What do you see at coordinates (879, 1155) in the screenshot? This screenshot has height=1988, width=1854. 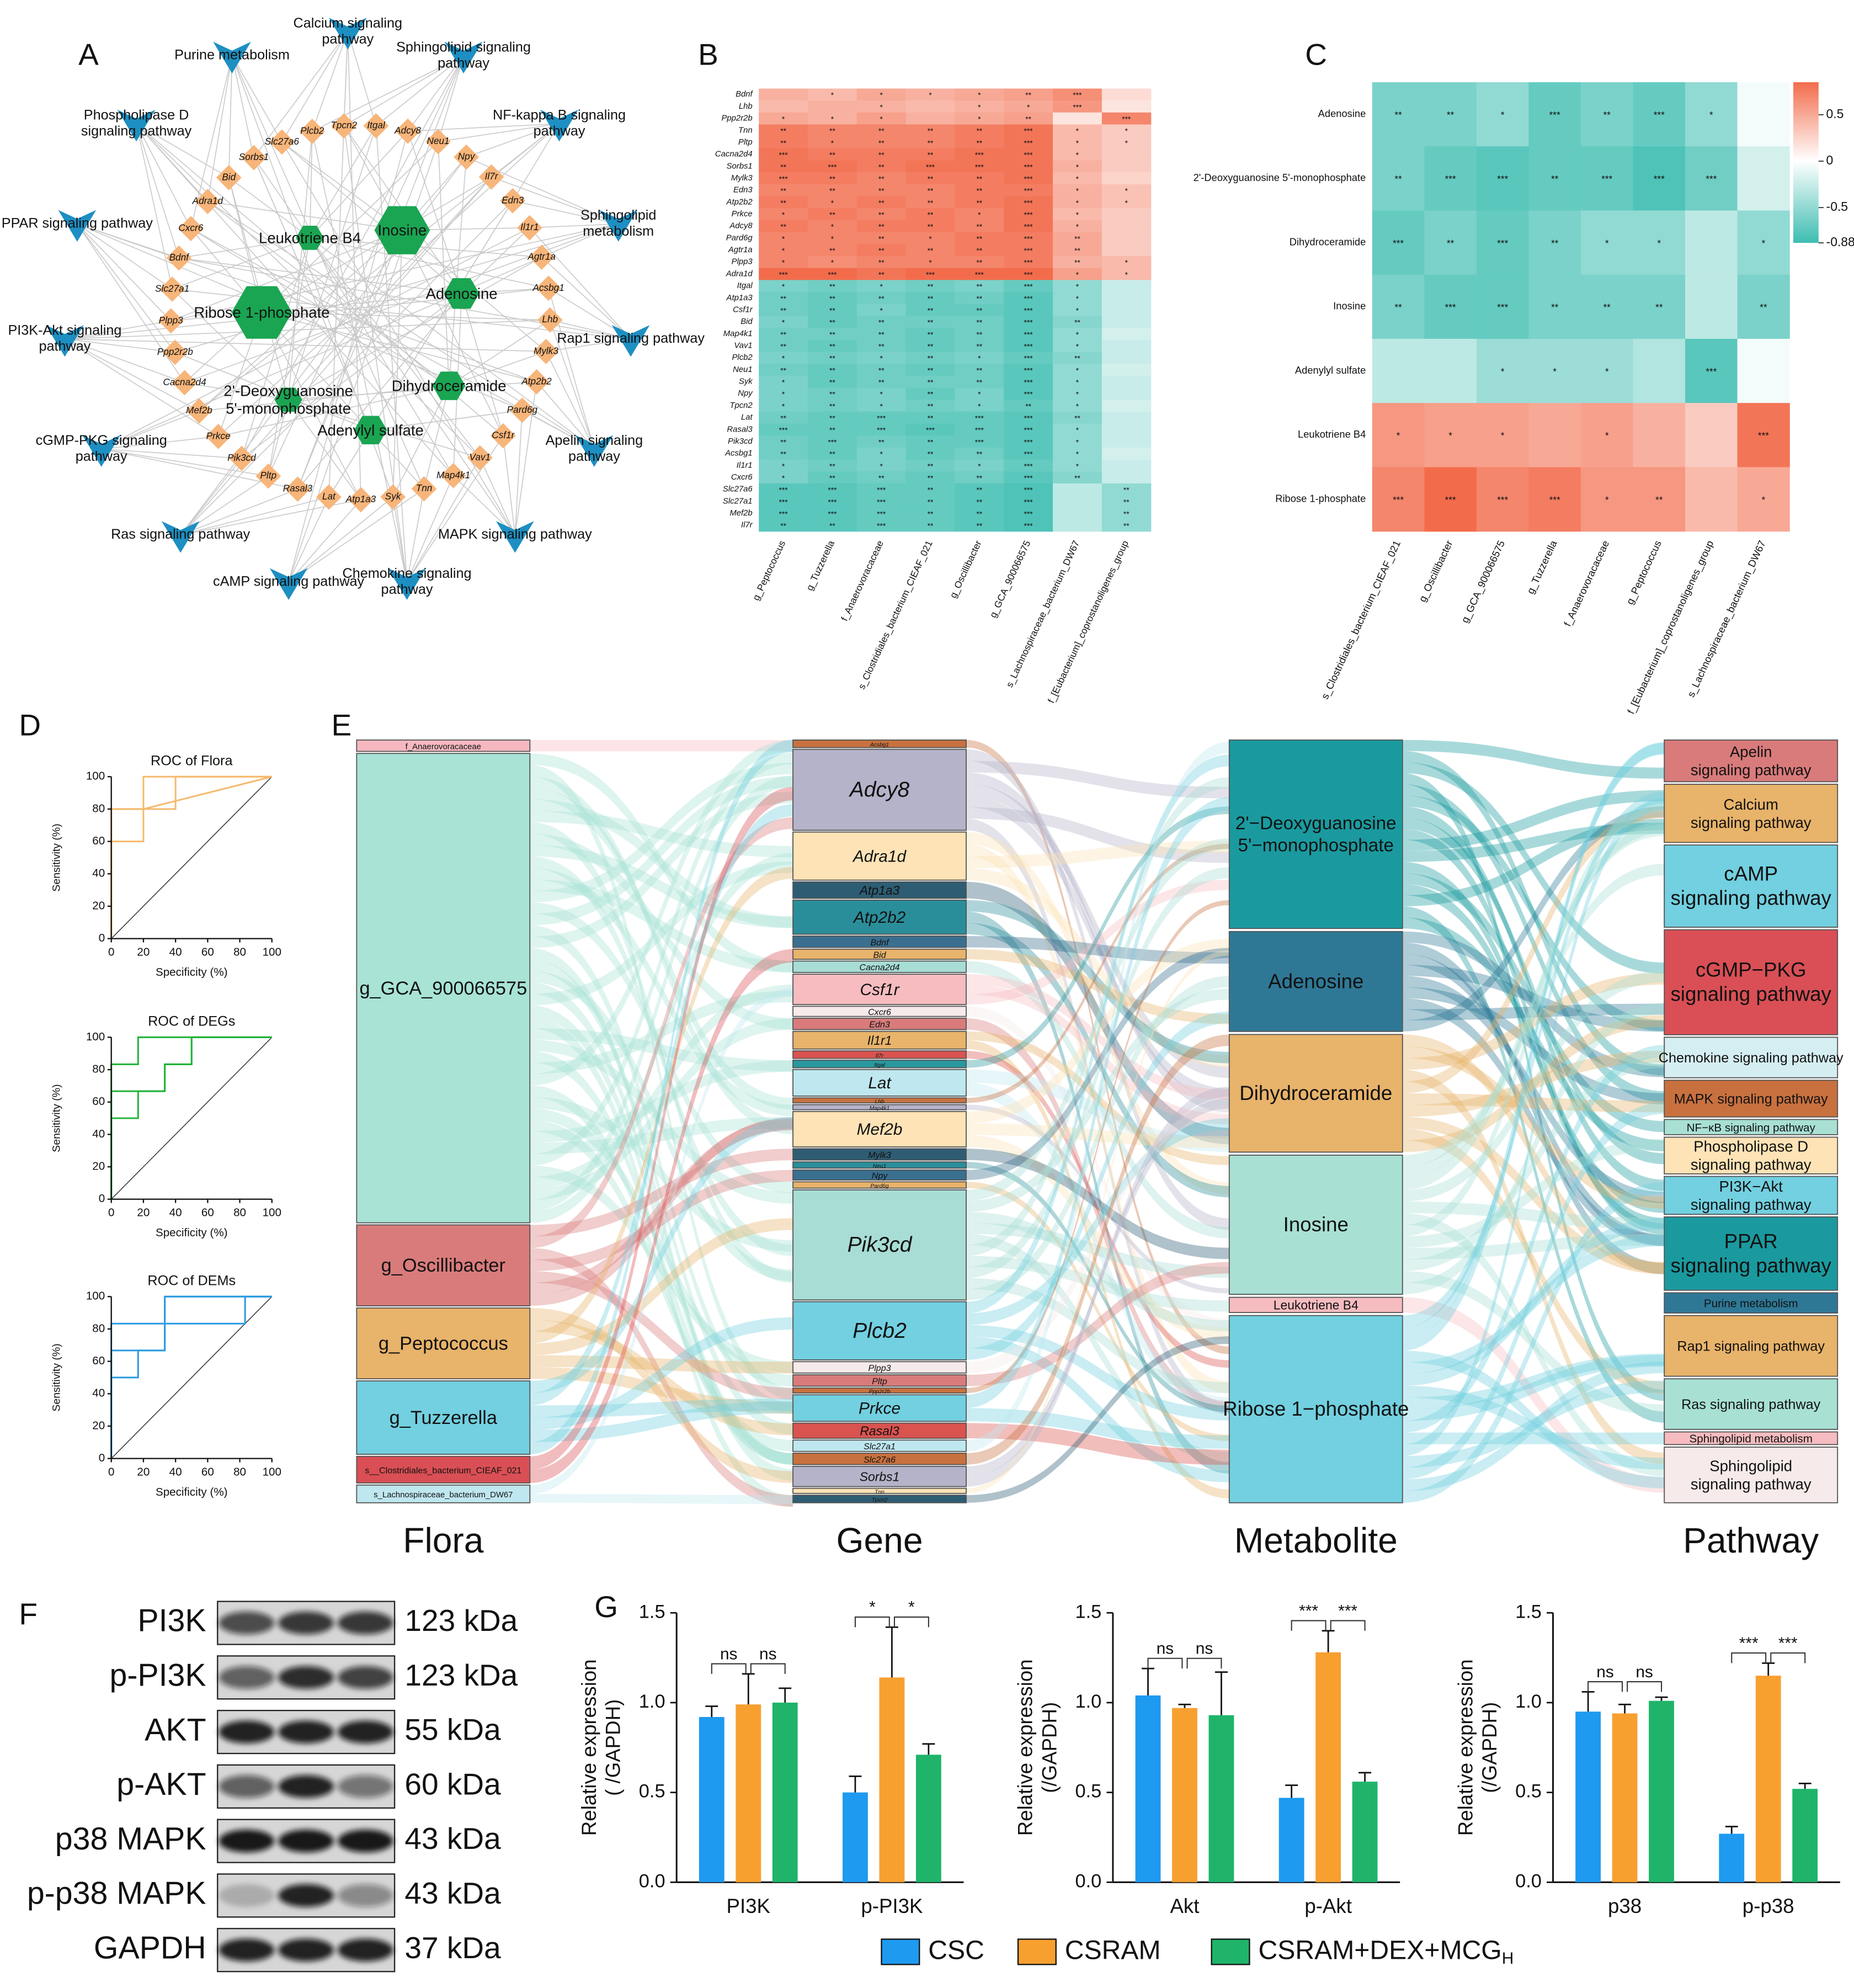 I see `node-label: Mylk3` at bounding box center [879, 1155].